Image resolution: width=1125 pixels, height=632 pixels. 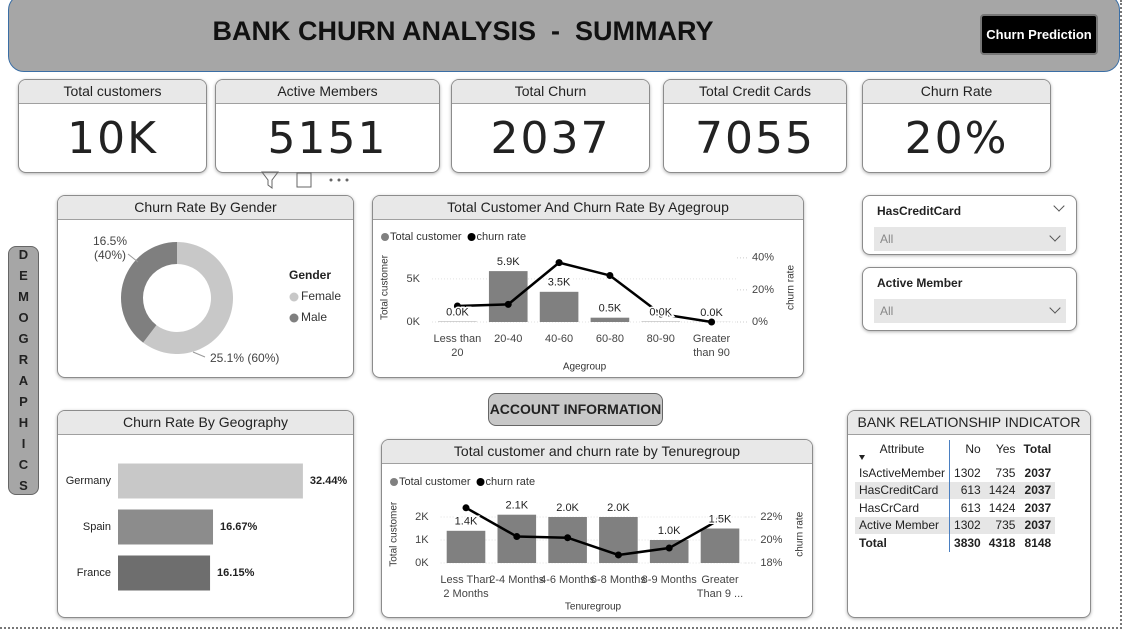 I want to click on kpi-value: 20%, so click(x=956, y=138).